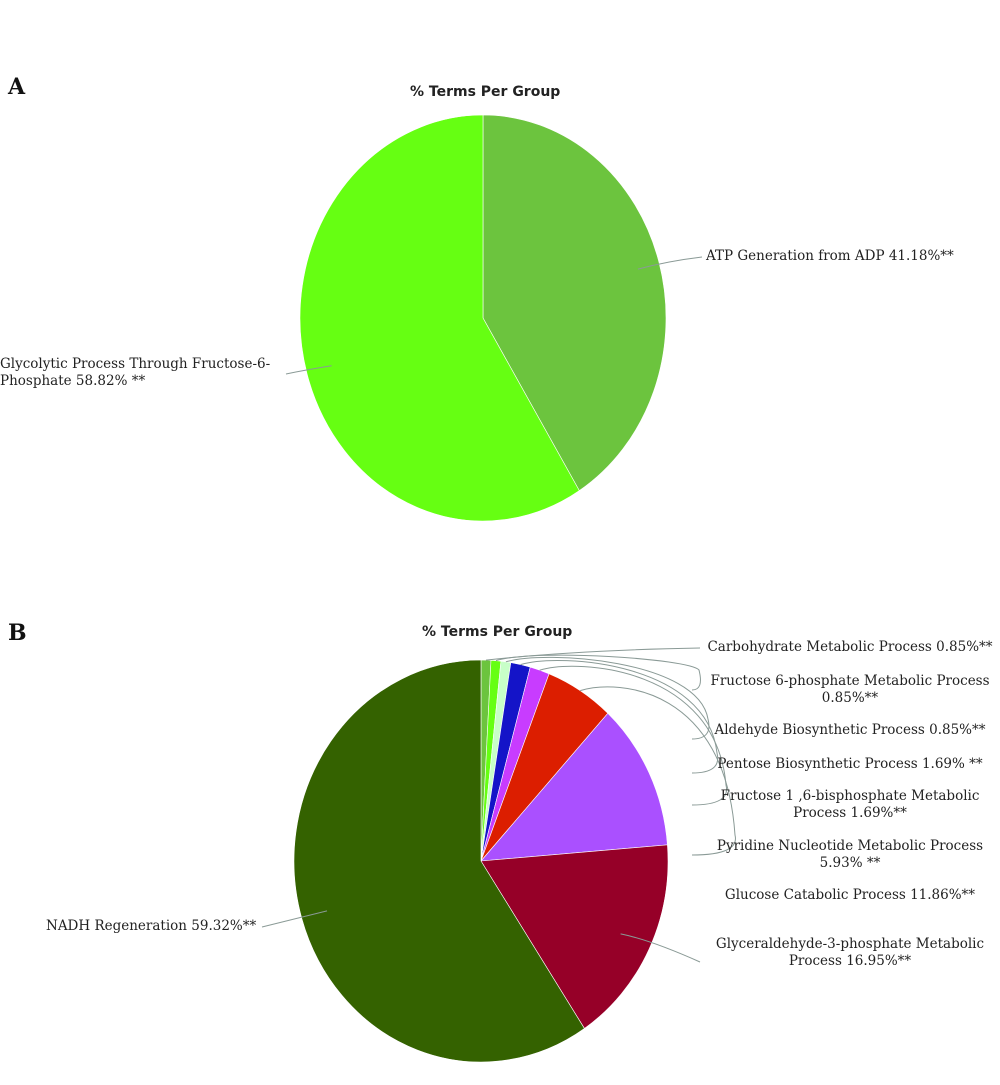  I want to click on chart-a-title: % Terms Per Group, so click(485, 92).